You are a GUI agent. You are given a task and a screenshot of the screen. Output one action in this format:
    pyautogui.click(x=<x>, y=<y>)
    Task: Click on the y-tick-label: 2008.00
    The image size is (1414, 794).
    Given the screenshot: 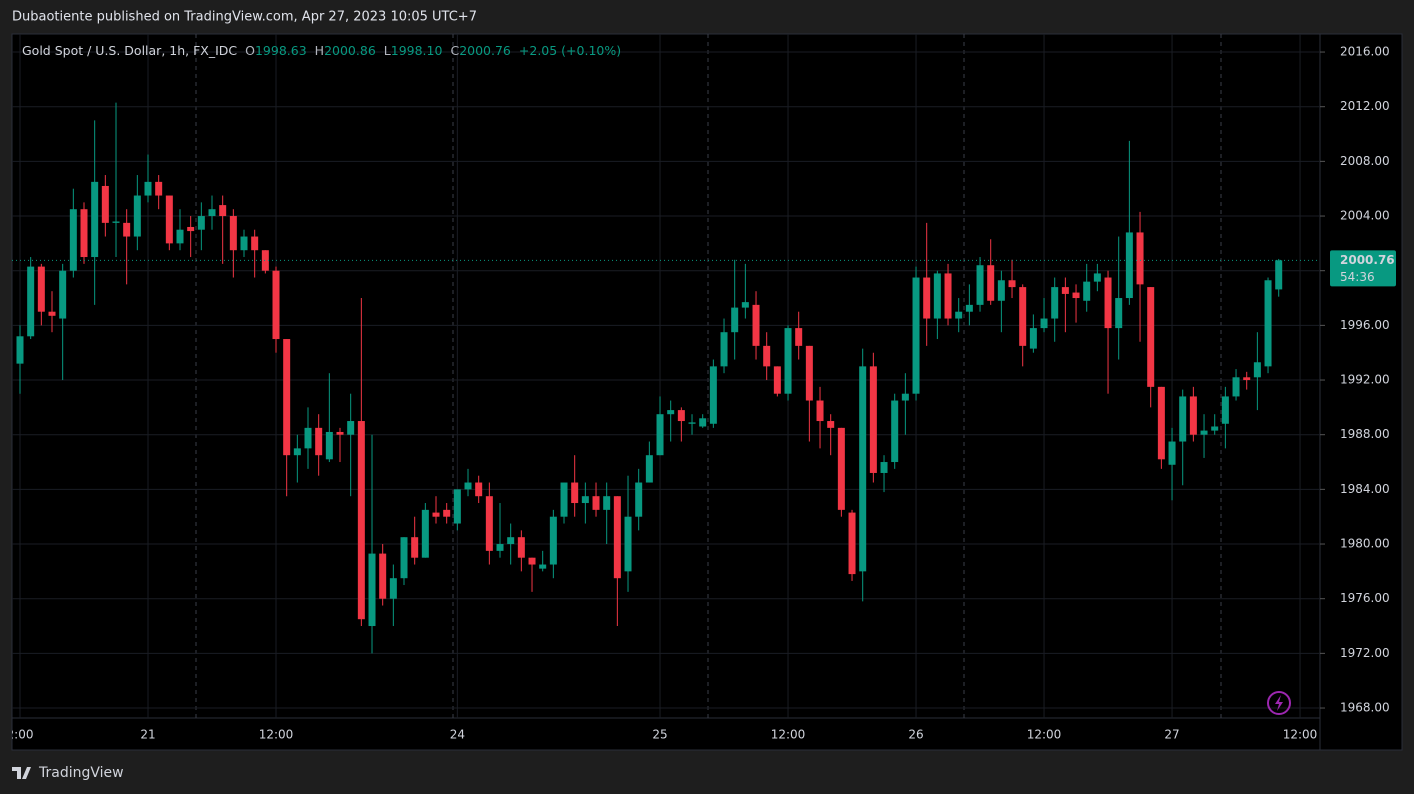 What is the action you would take?
    pyautogui.click(x=1365, y=161)
    